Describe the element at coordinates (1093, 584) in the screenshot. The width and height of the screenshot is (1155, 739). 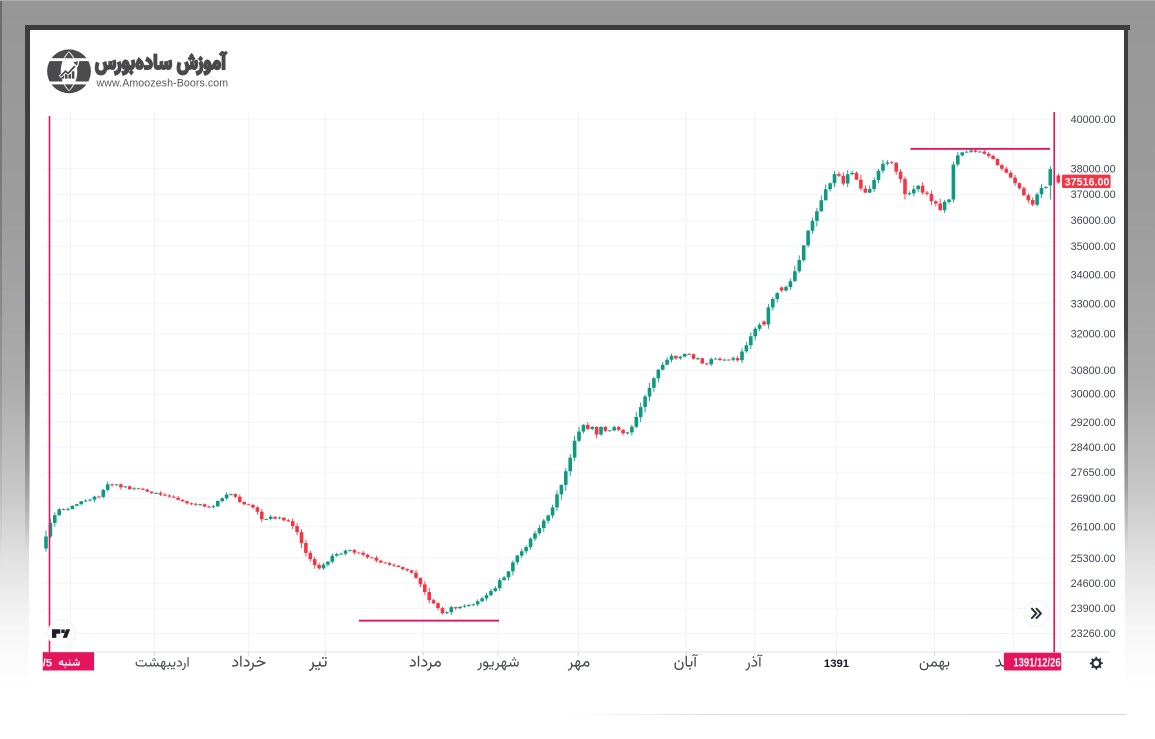
I see `svg-text: 24600.00` at that location.